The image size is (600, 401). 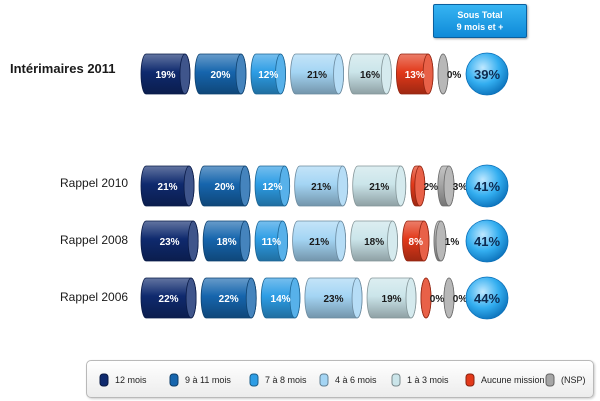 I want to click on data-label-interimaires-2011-aucune-mission: 13%, so click(x=415, y=75).